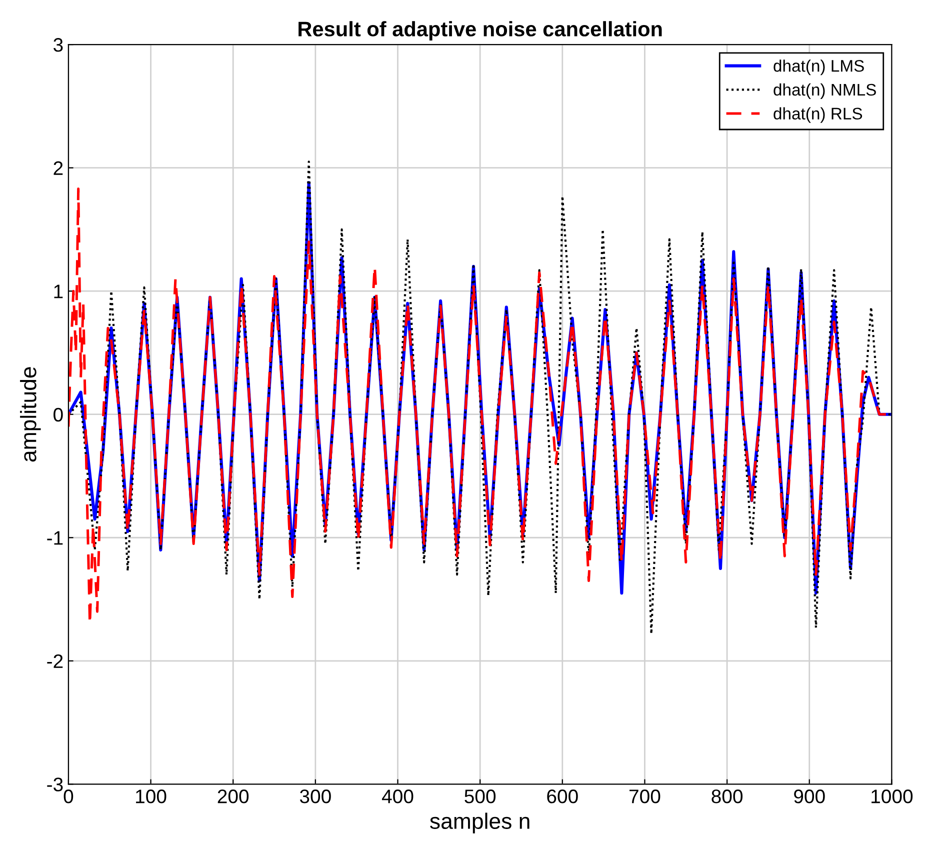 This screenshot has height=857, width=925. What do you see at coordinates (58, 291) in the screenshot?
I see `y-tick-label: 1` at bounding box center [58, 291].